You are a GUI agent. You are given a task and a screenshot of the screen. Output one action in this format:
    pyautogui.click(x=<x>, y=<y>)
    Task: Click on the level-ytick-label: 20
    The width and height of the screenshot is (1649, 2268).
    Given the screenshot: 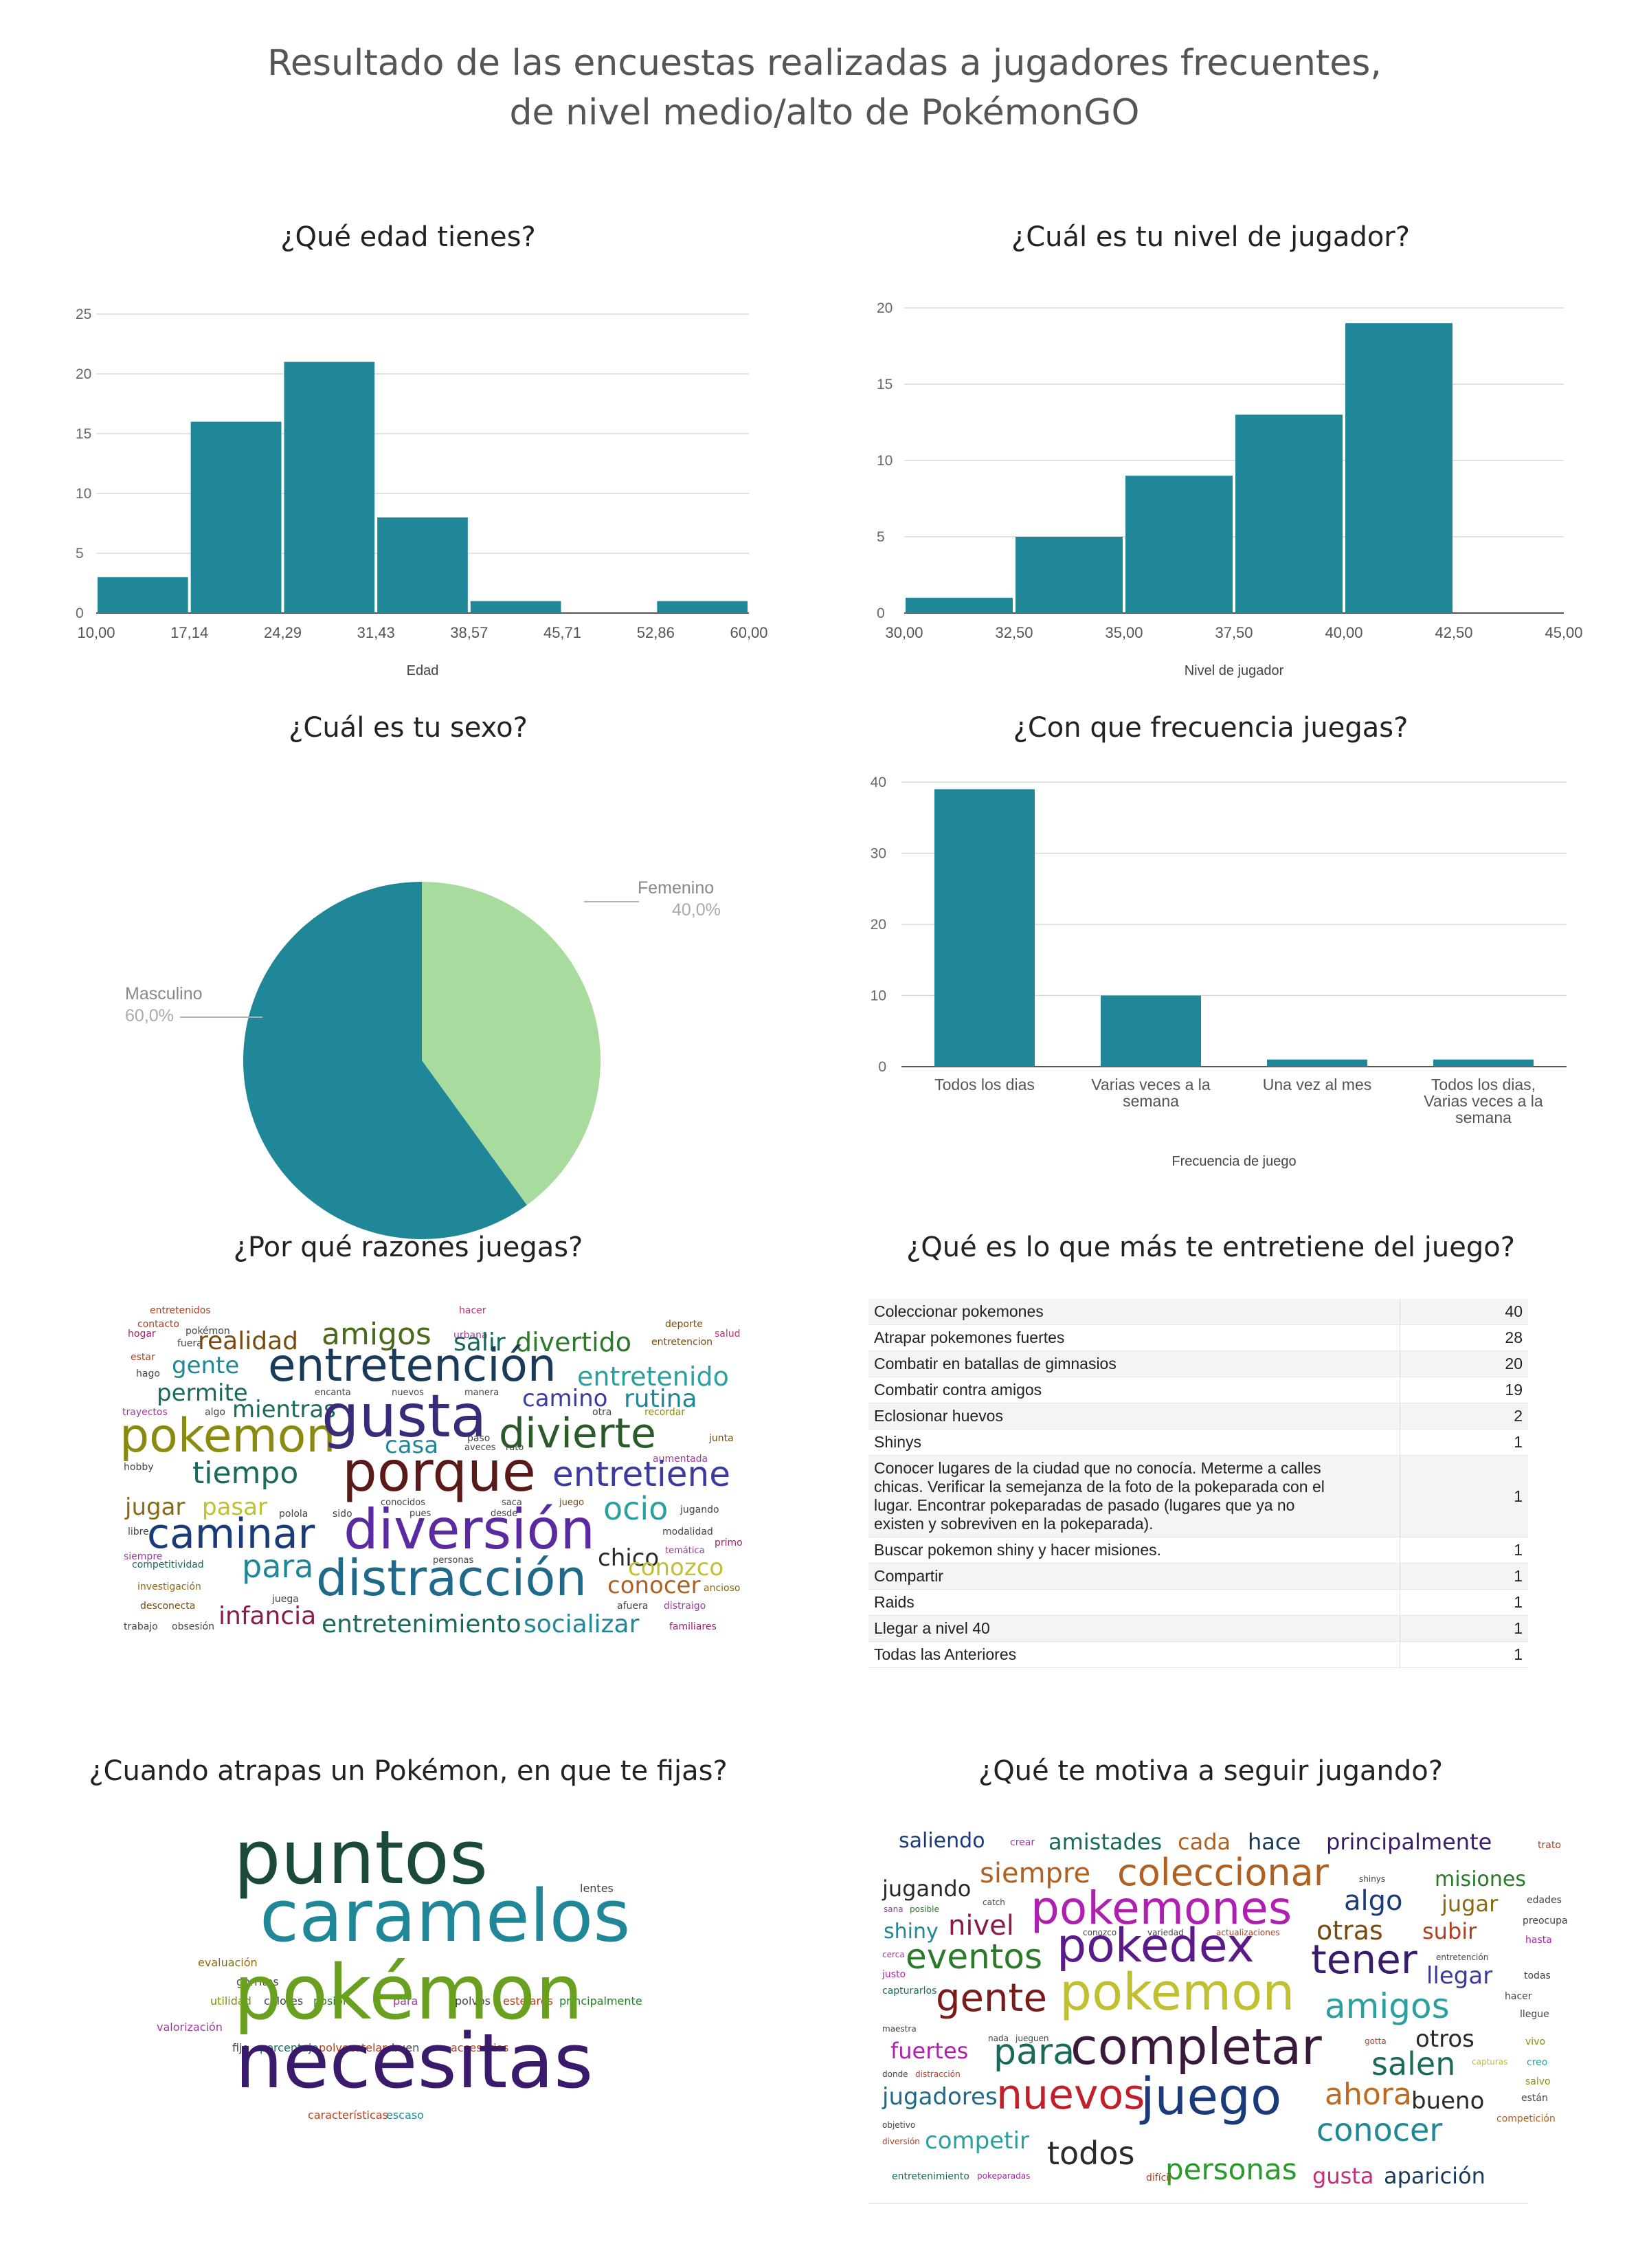 What is the action you would take?
    pyautogui.click(x=885, y=308)
    